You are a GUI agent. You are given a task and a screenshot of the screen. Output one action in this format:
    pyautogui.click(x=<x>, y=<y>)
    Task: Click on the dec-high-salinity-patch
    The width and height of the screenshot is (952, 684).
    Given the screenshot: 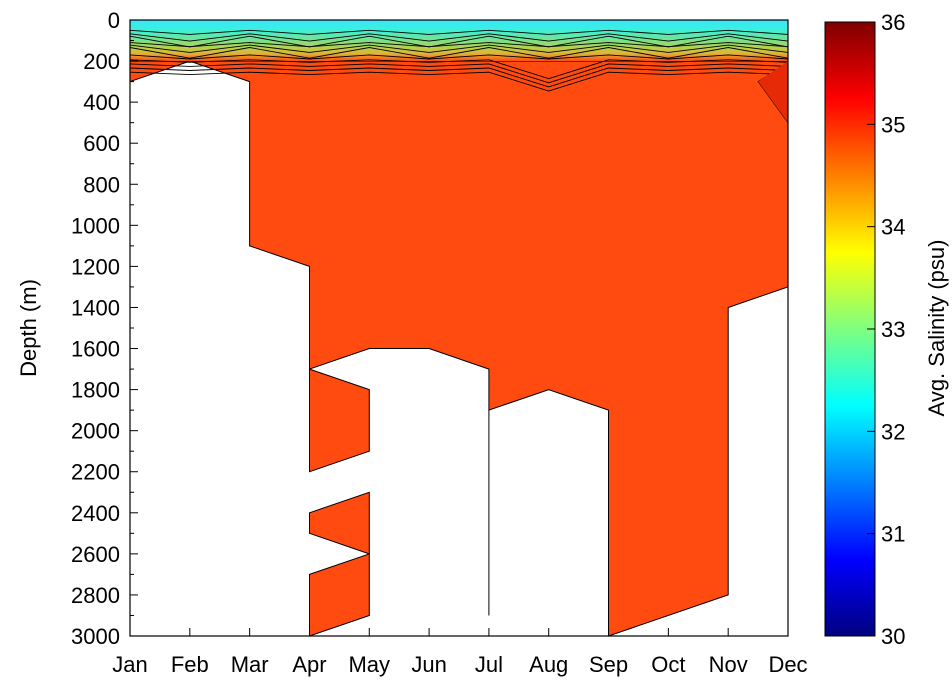 What is the action you would take?
    pyautogui.click(x=773, y=92)
    